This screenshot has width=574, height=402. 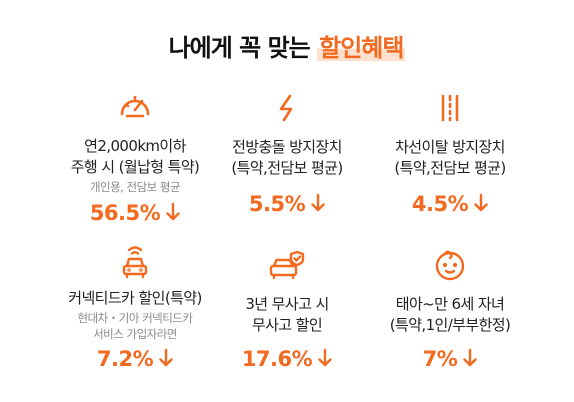 I want to click on discount-label: 커넥티드카 할인(특약), so click(x=135, y=298).